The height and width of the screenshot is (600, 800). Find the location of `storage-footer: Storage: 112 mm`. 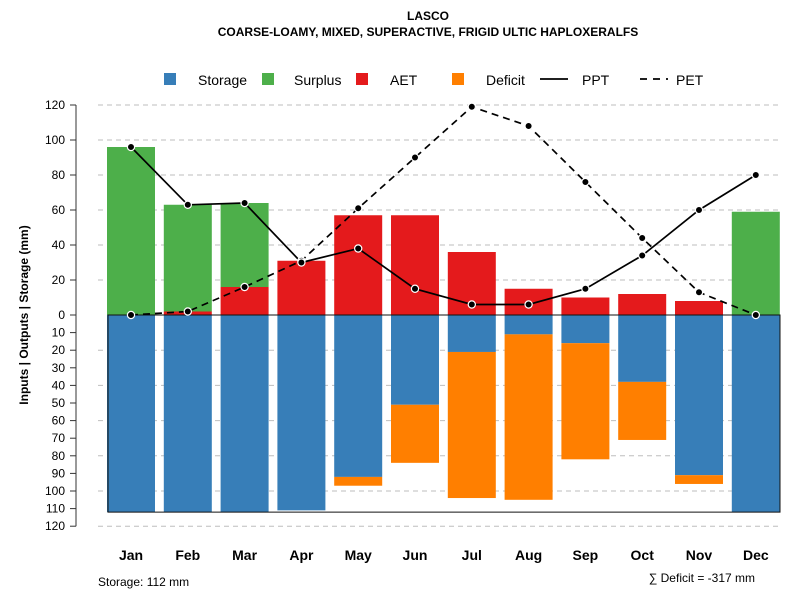

storage-footer: Storage: 112 mm is located at coordinates (143, 582).